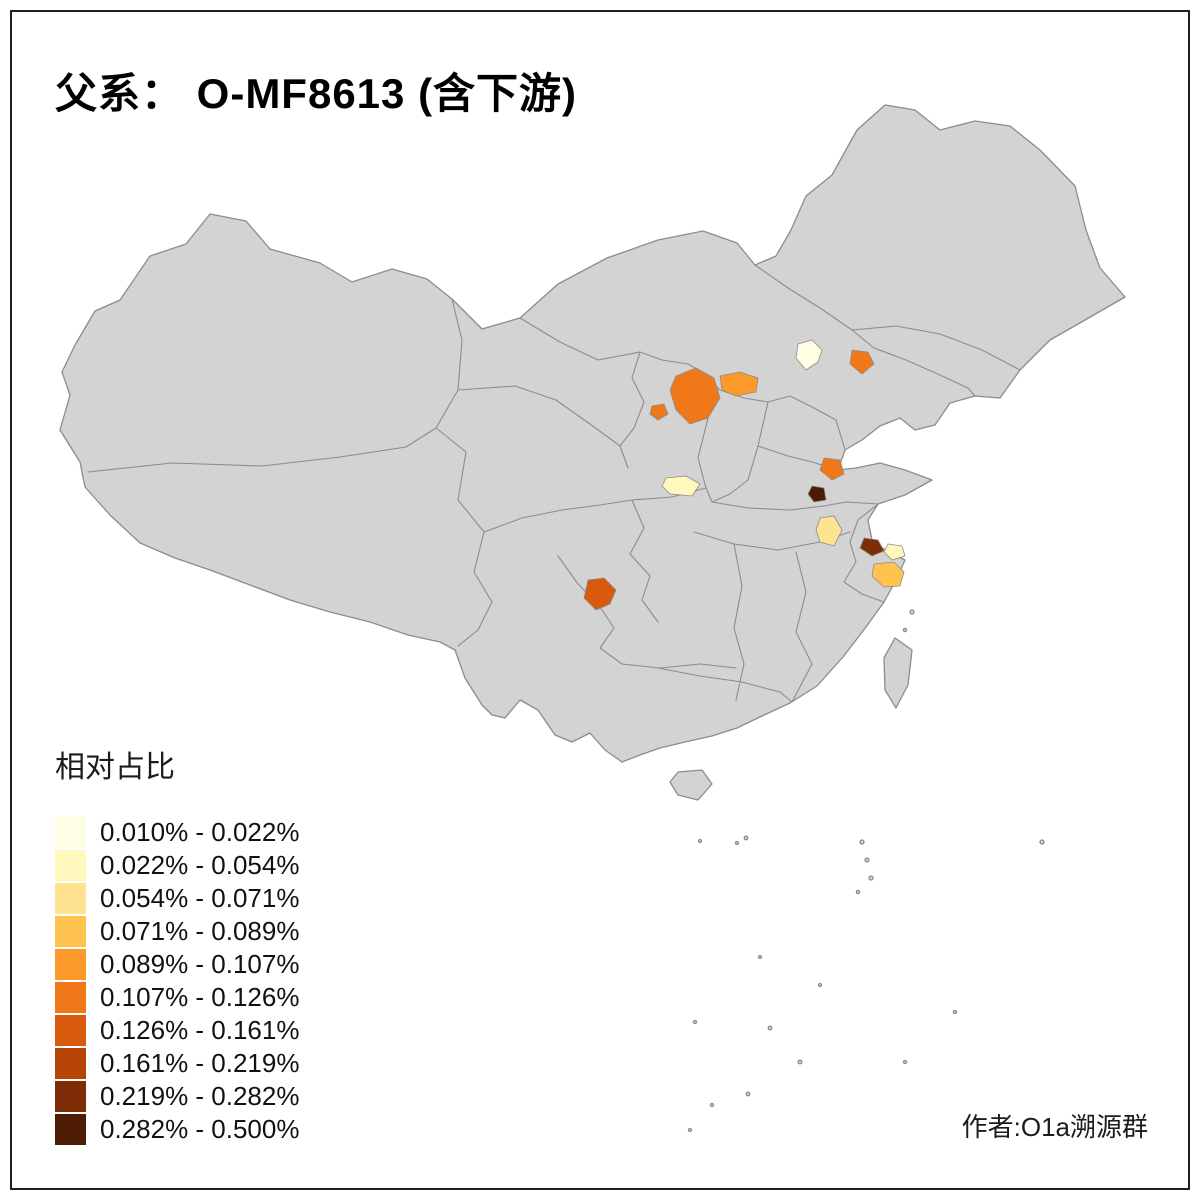 The height and width of the screenshot is (1200, 1200). I want to click on legend-range-label: 0.282% - 0.500%, so click(200, 1129).